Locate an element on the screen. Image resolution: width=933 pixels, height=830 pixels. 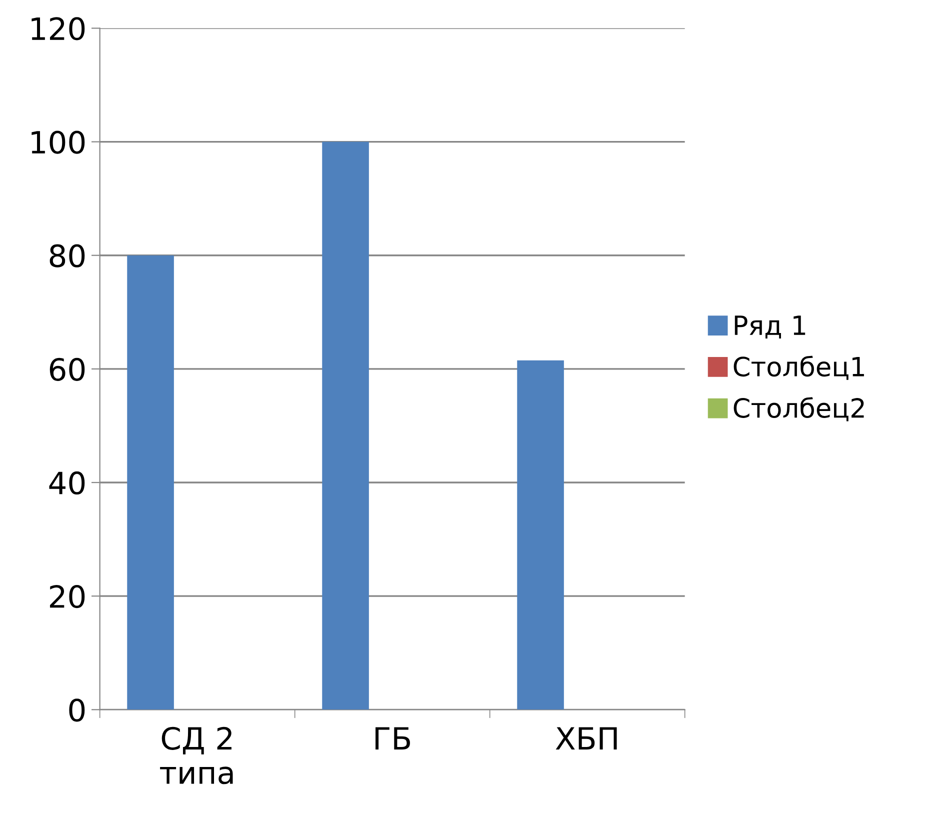
x-tick-label: СД 2 типа is located at coordinates (196, 755).